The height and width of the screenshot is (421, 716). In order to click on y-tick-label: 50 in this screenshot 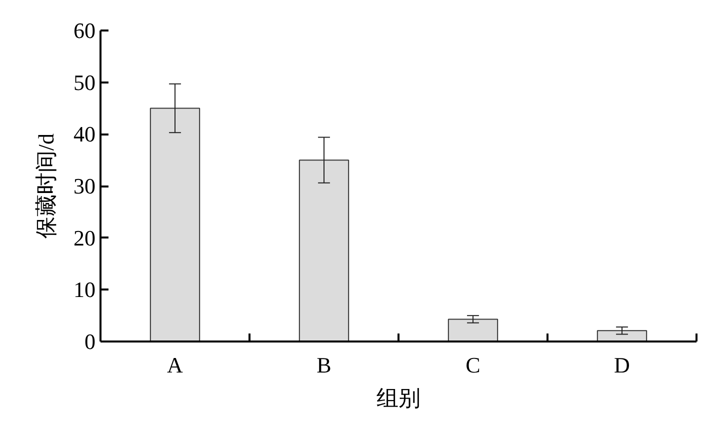, I will do `click(85, 82)`.